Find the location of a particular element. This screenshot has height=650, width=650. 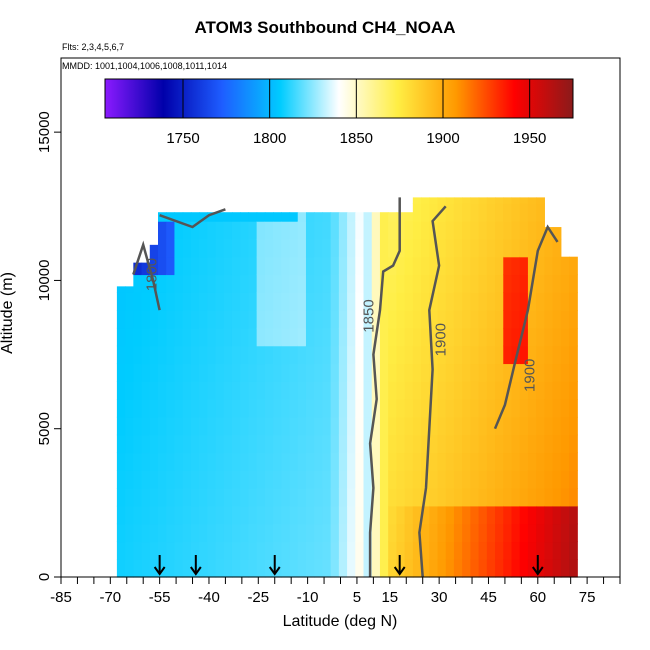

x-tick-label: -40 is located at coordinates (209, 597).